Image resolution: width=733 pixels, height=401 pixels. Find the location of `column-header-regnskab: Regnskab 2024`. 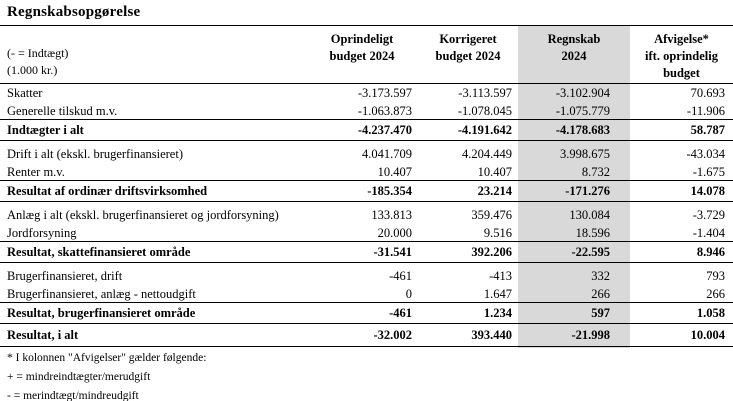

column-header-regnskab: Regnskab 2024 is located at coordinates (574, 47).